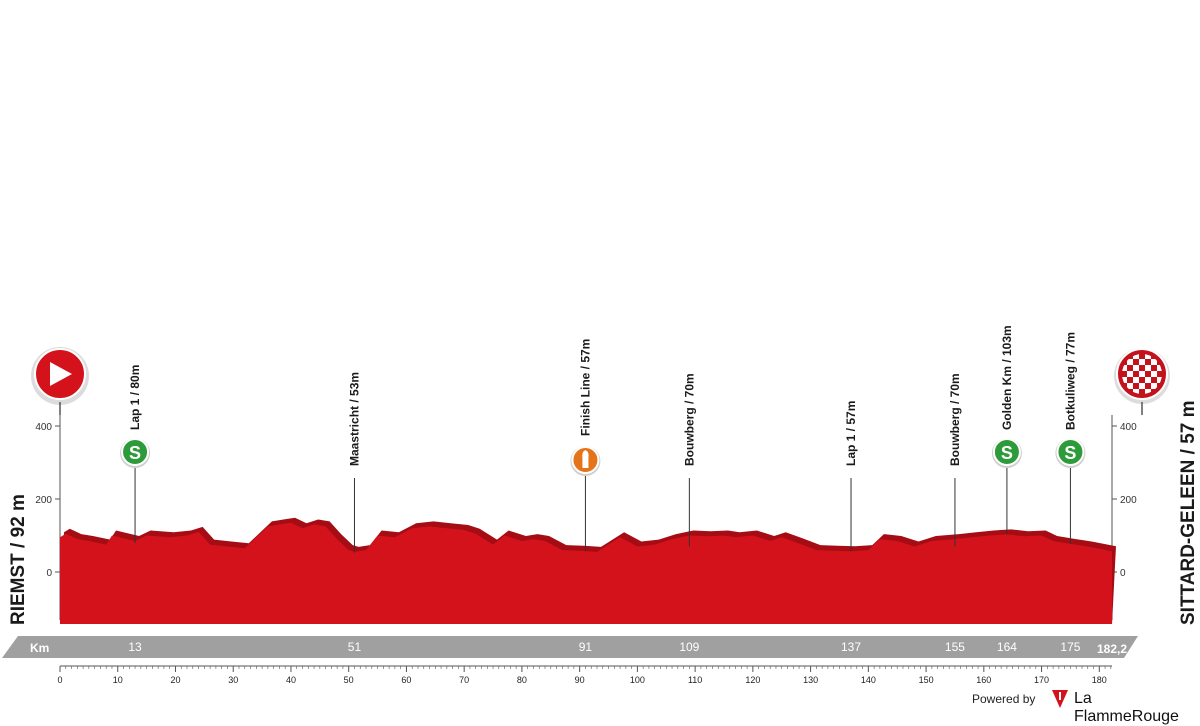  I want to click on right-y-ticks: 0 200 400, so click(1124, 500).